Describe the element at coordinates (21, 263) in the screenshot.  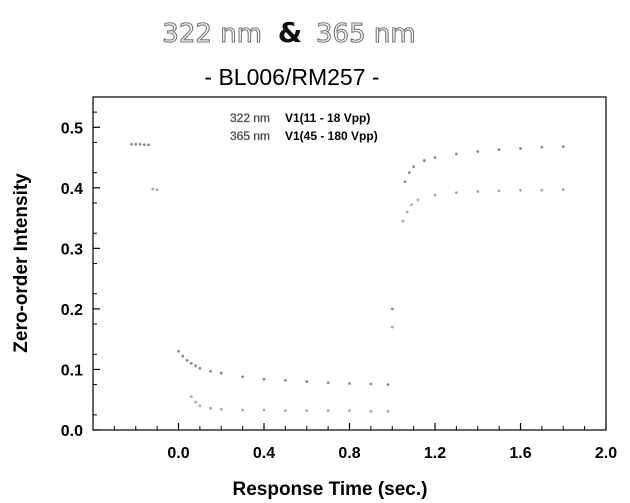
I see `y-axis-label: Zero-order Intensity` at that location.